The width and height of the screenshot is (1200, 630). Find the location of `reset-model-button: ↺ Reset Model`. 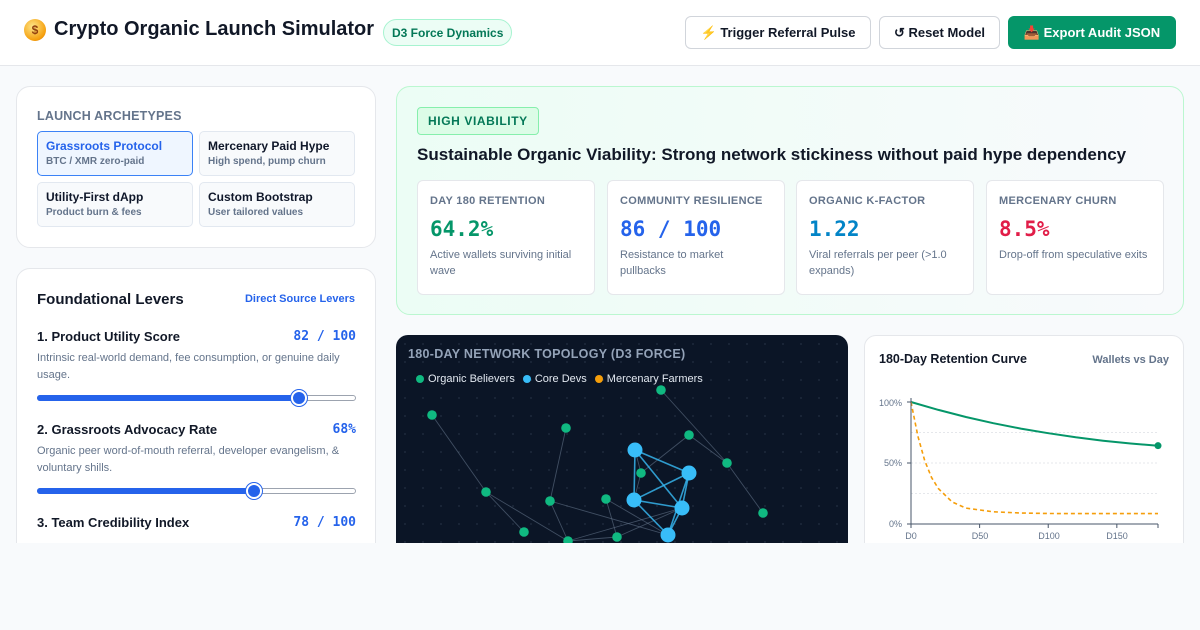

reset-model-button: ↺ Reset Model is located at coordinates (939, 32).